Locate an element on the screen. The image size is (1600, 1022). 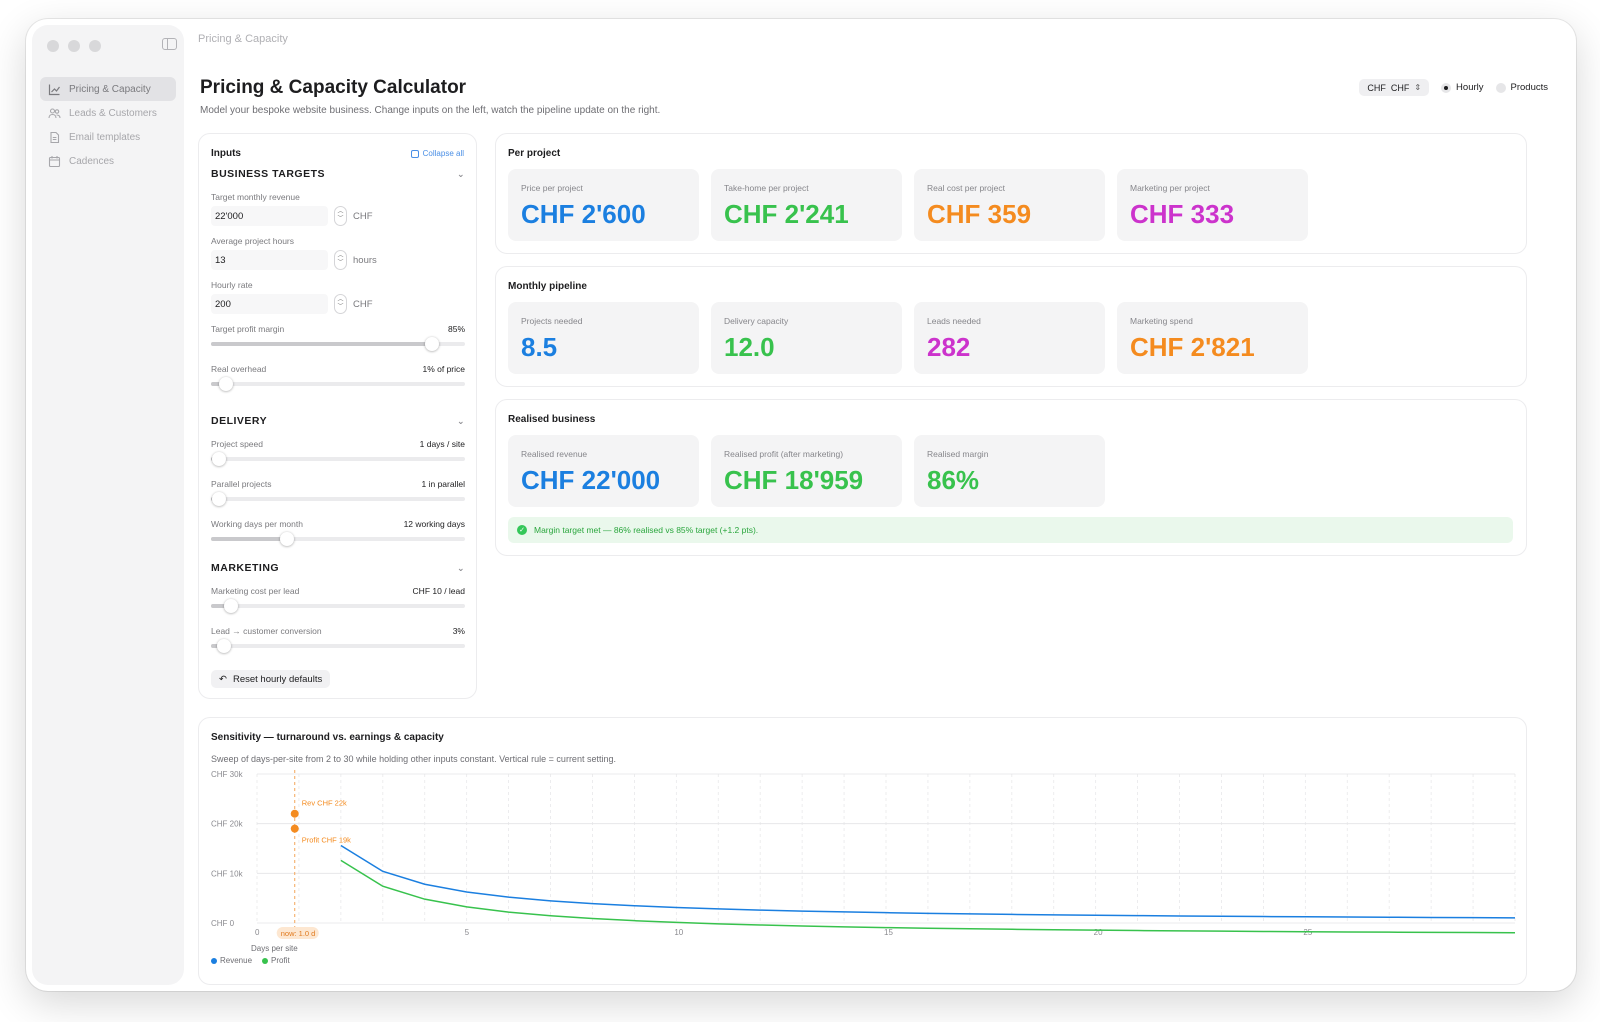
sidebar-item-label: Email templates is located at coordinates (105, 137).